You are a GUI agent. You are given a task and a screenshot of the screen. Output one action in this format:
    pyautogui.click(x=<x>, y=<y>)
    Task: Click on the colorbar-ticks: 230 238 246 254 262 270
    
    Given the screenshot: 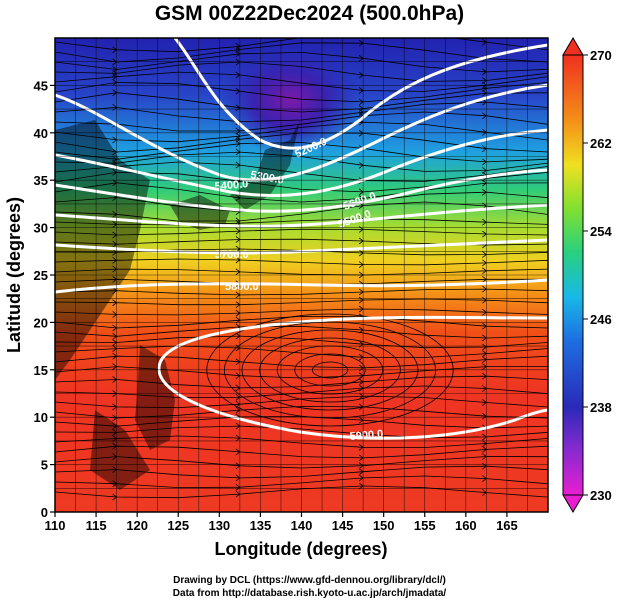 What is the action you would take?
    pyautogui.click(x=597, y=275)
    